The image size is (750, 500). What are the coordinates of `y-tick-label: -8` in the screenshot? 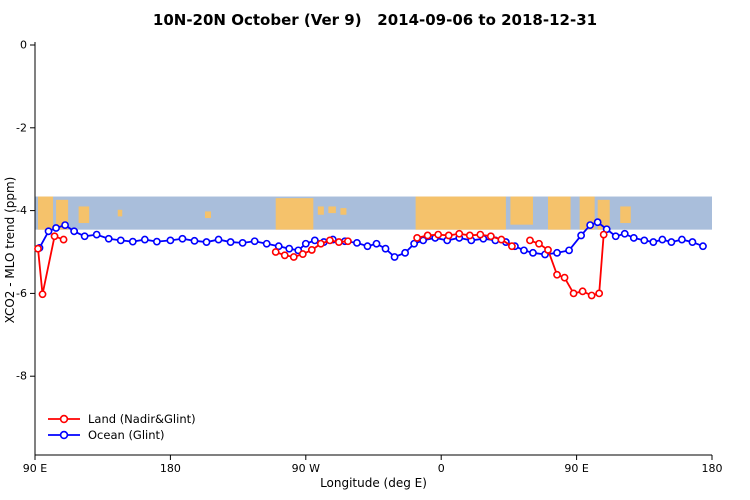 It's located at (21, 376).